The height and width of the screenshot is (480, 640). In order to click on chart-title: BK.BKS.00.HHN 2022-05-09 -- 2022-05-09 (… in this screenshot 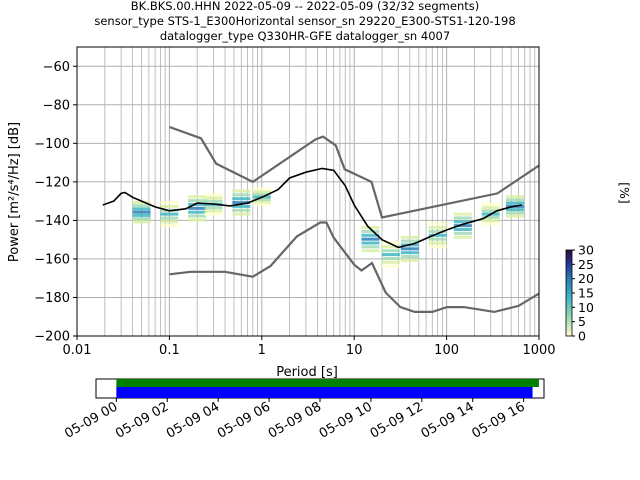, I will do `click(304, 21)`.